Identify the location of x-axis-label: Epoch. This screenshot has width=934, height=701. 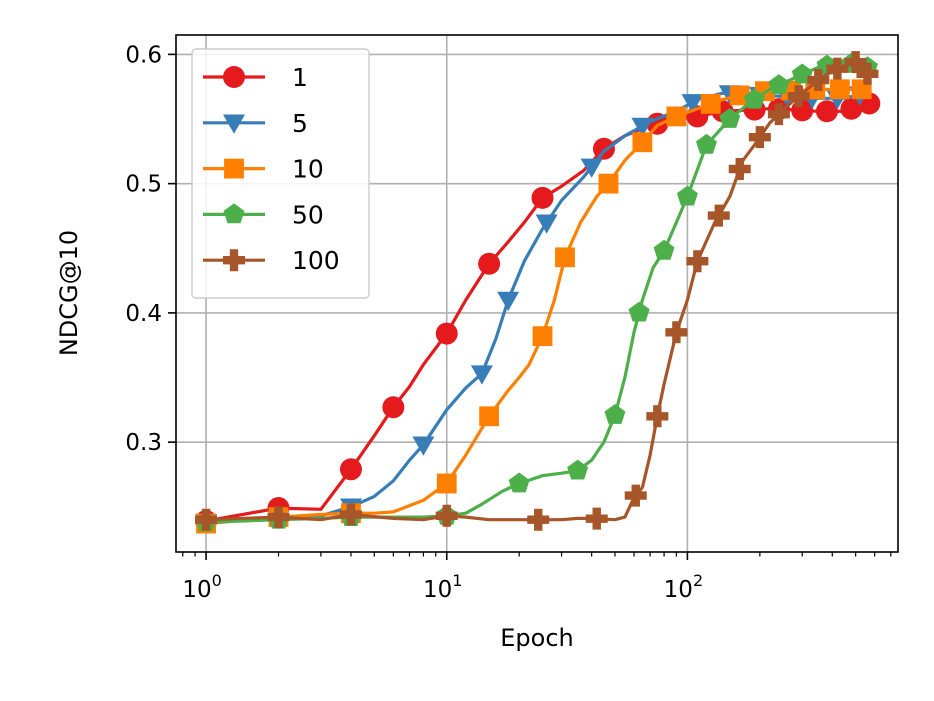
(537, 638).